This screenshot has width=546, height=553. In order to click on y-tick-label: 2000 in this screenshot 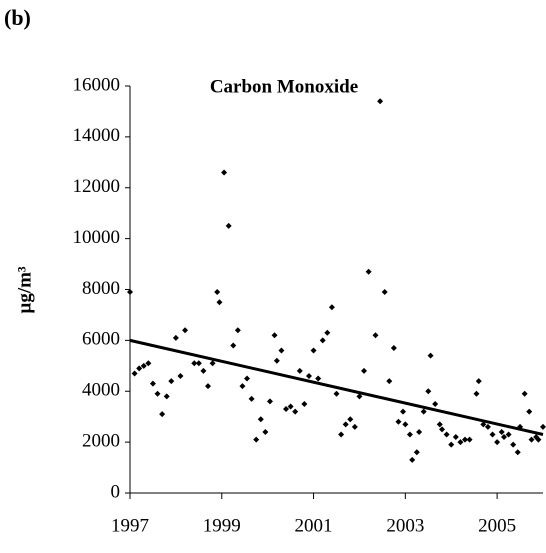, I will do `click(101, 440)`.